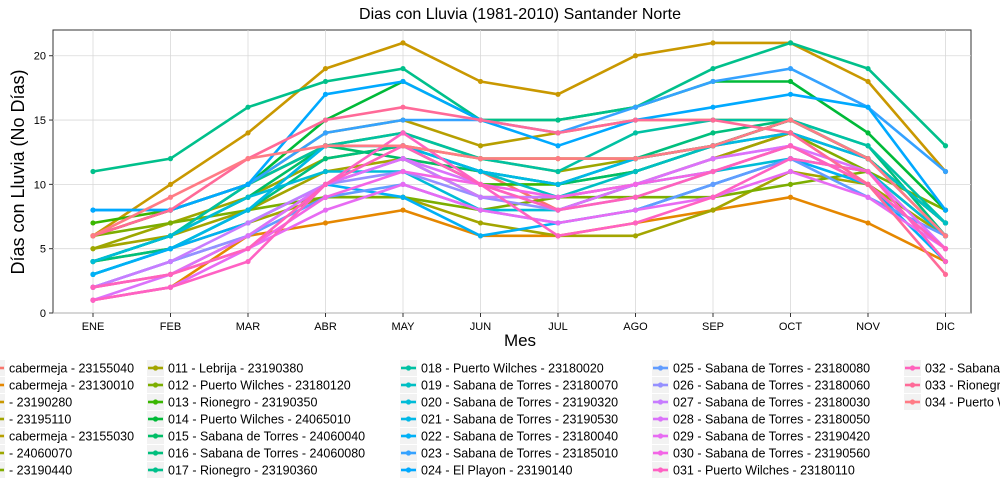  Describe the element at coordinates (36, 402) in the screenshot. I see `legend-item: - 23190280` at that location.